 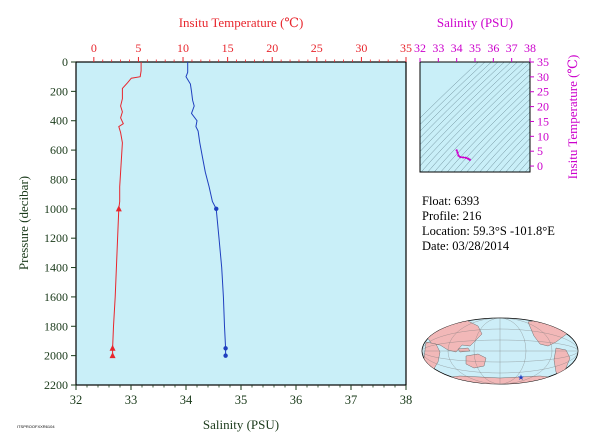 I want to click on float-location: Location: 59.3°S -101.8°E, so click(x=488, y=231).